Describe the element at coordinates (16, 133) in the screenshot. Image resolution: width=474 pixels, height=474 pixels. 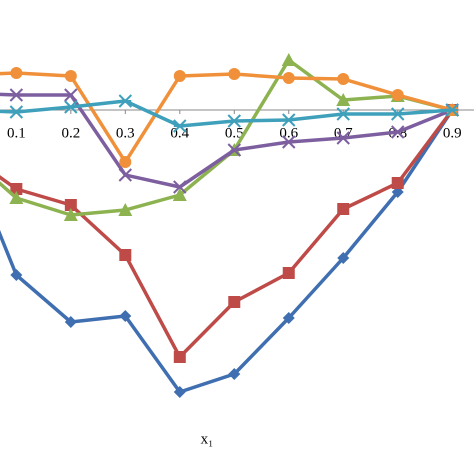
I see `x-tick-label: 0.1` at that location.